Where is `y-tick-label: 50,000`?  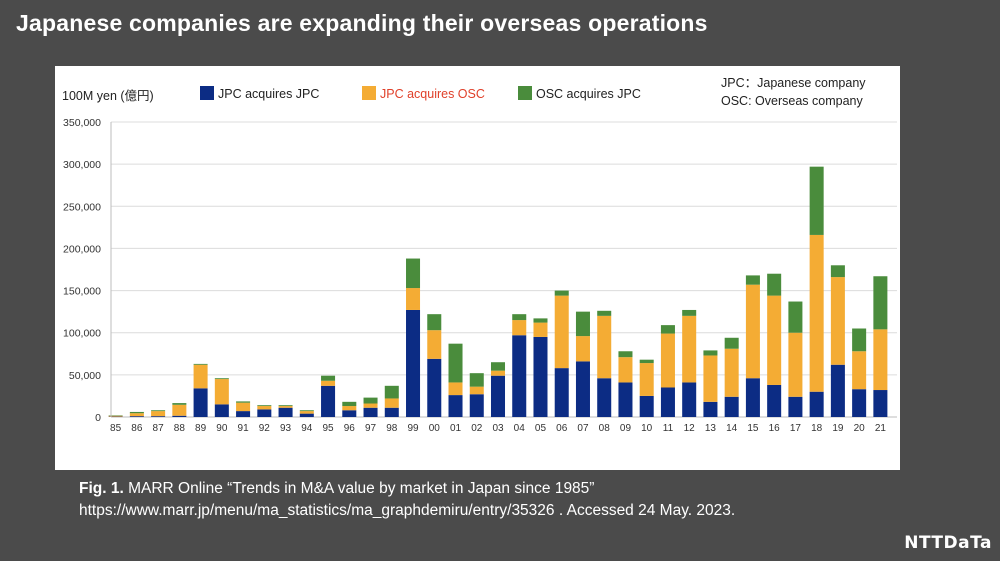
y-tick-label: 50,000 is located at coordinates (85, 376).